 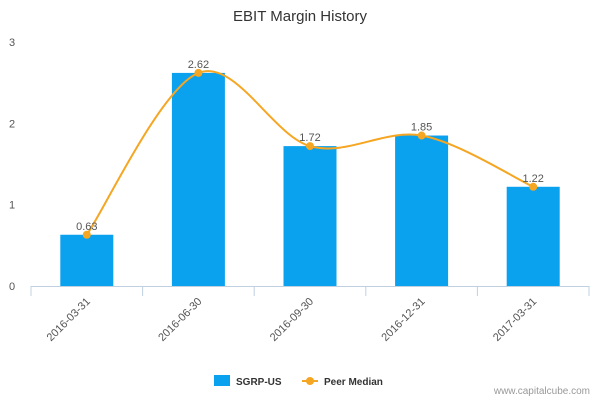 What do you see at coordinates (353, 382) in the screenshot?
I see `legend-label: Peer Median` at bounding box center [353, 382].